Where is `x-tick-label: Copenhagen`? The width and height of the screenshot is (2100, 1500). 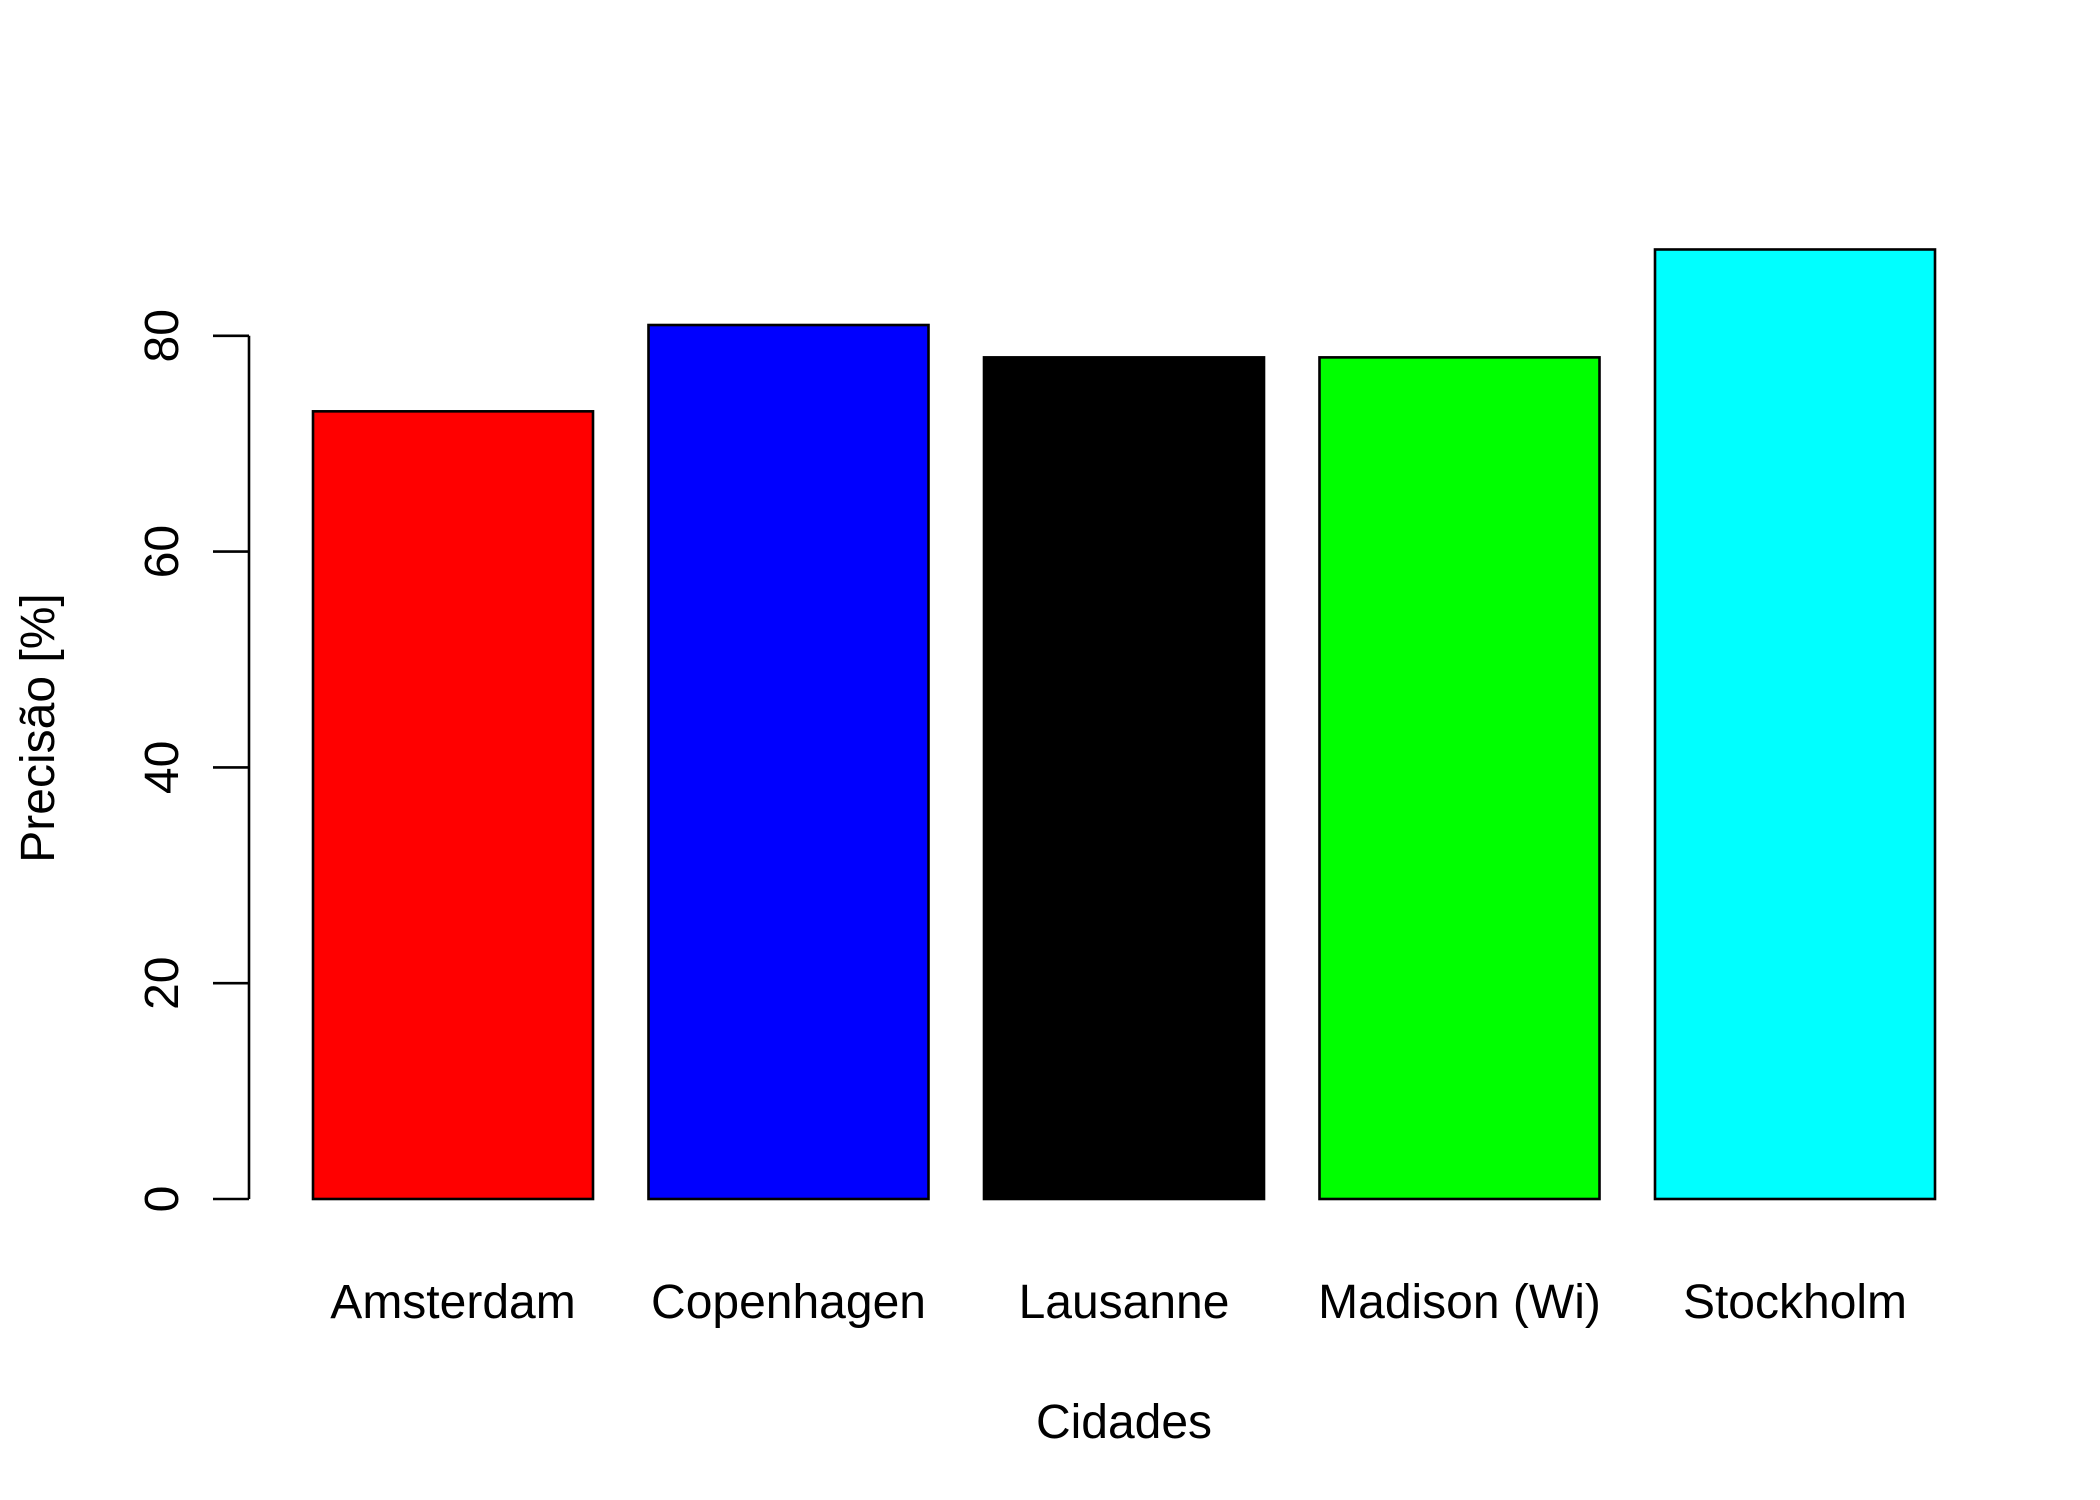
x-tick-label: Copenhagen is located at coordinates (788, 1302).